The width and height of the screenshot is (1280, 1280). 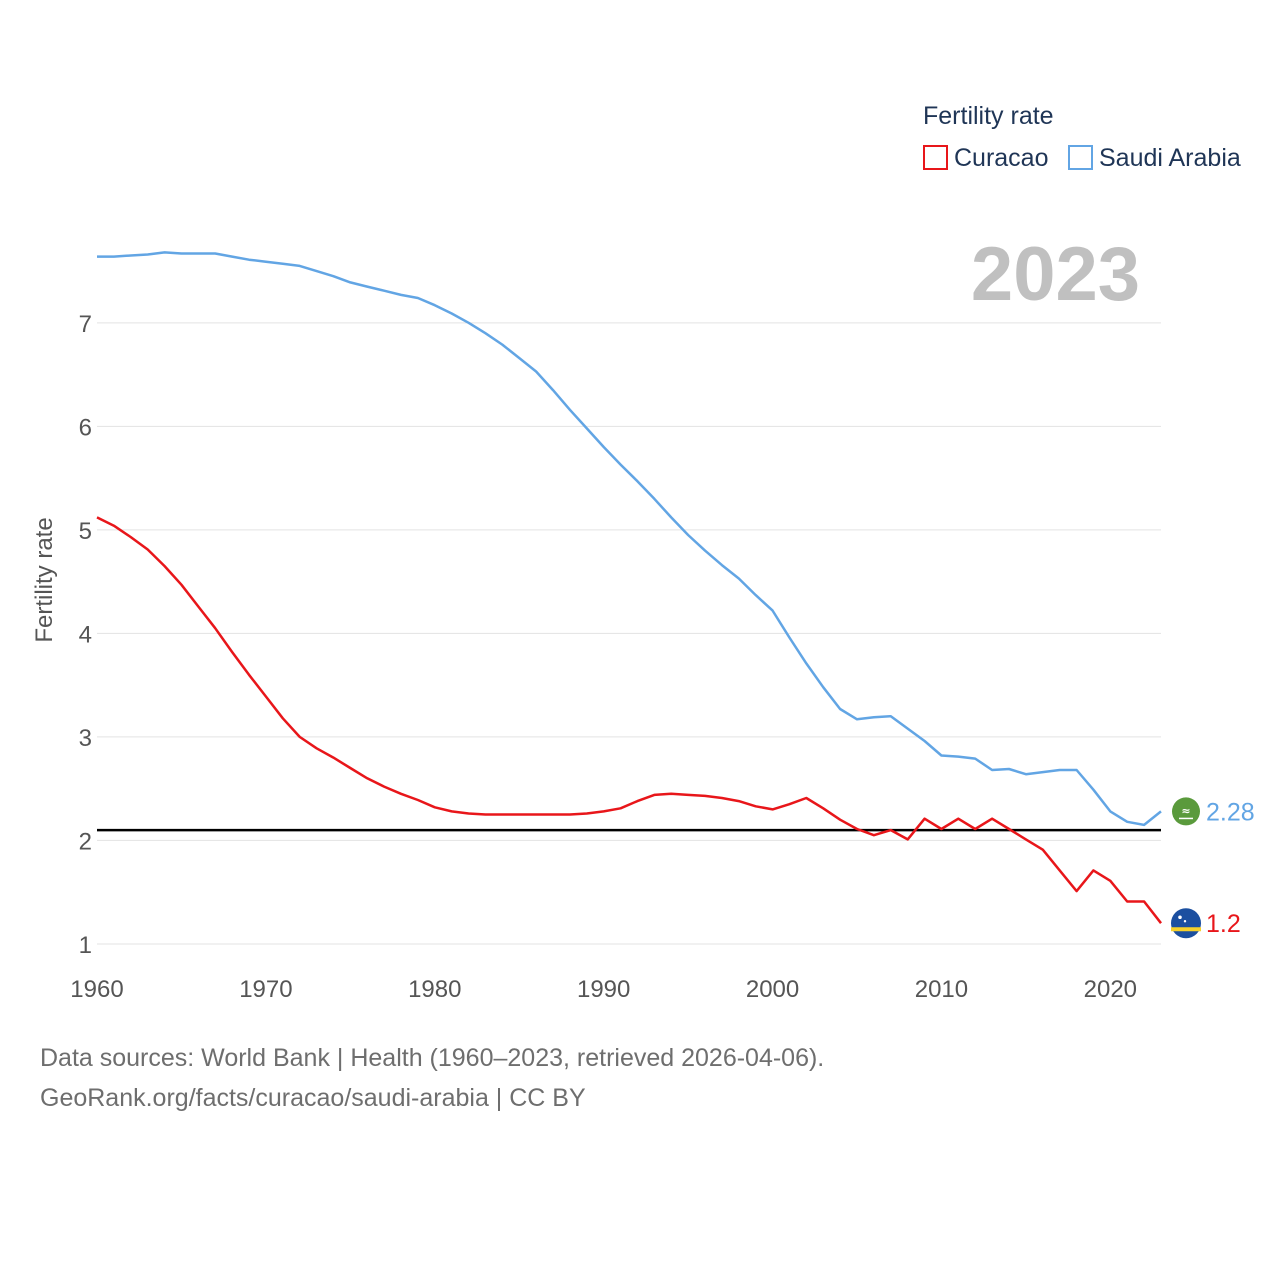 I want to click on legend-label-saudi-arabia: Saudi Arabia, so click(x=1170, y=158).